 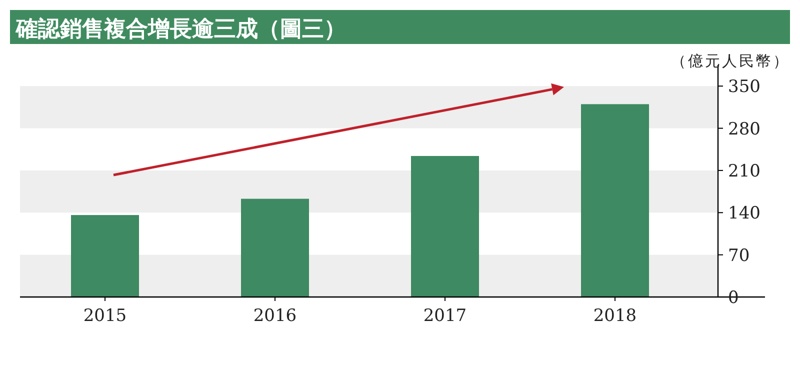 I want to click on x-tick-label: 2017, so click(x=445, y=316).